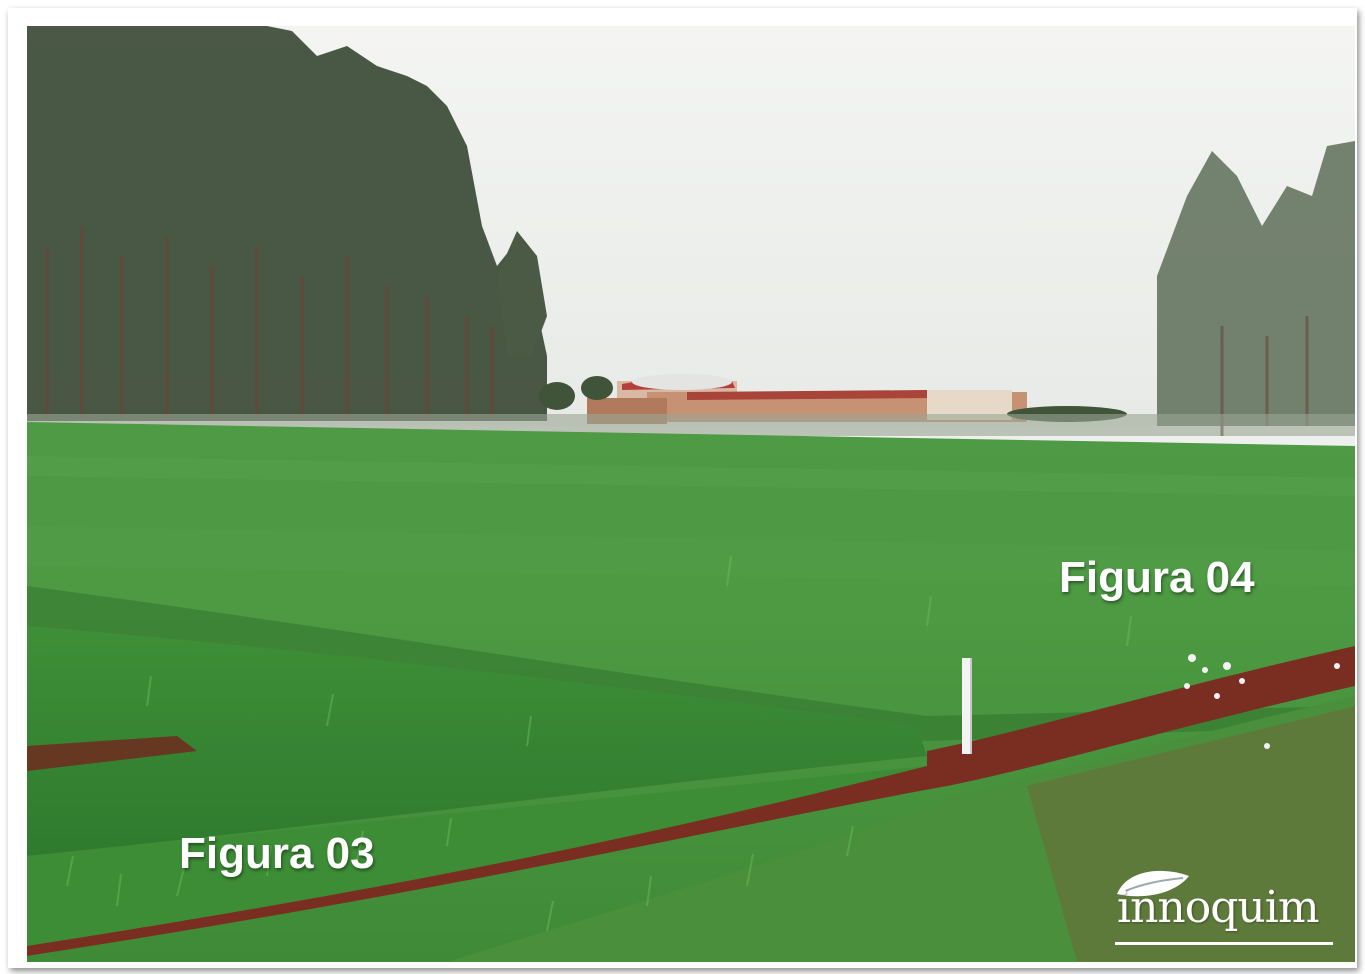  I want to click on innoquim-logo: innoquim, so click(1226, 907).